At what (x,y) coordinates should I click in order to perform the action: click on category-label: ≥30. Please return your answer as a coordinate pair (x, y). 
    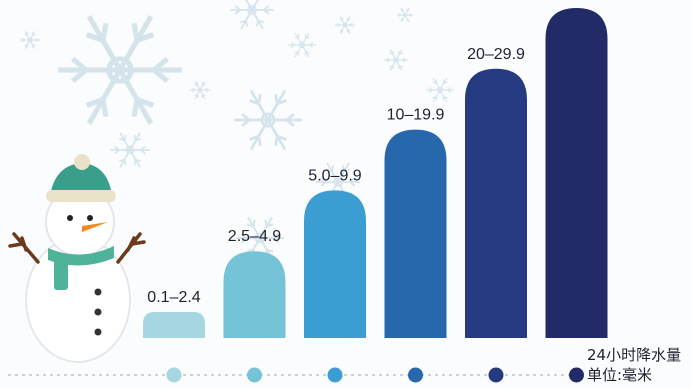
    Looking at the image, I should click on (576, 1).